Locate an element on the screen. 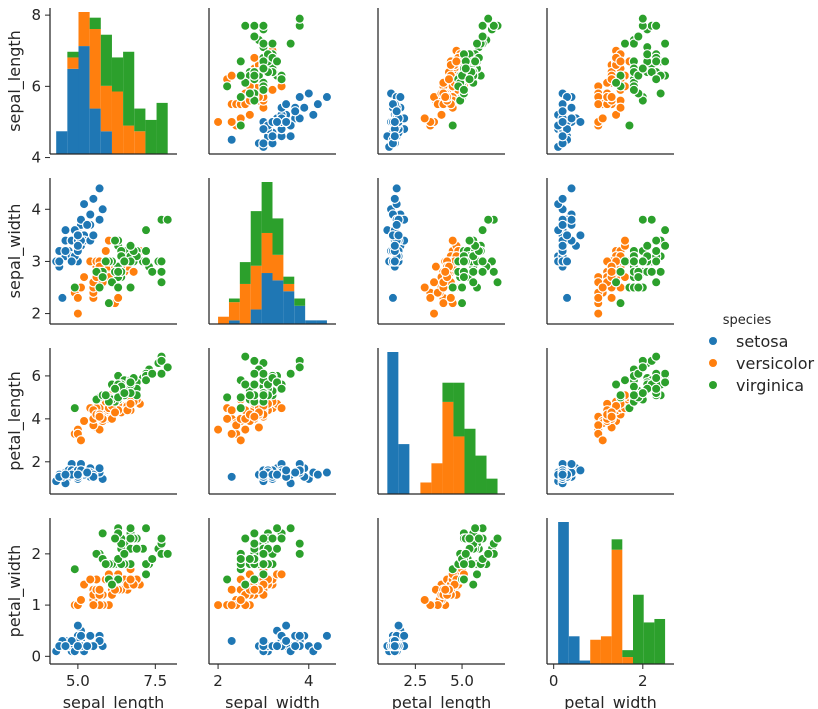 Image resolution: width=818 pixels, height=709 pixels. panel-petal_width-vs-petal_length: 2.5 5.0 petal_length is located at coordinates (441, 613).